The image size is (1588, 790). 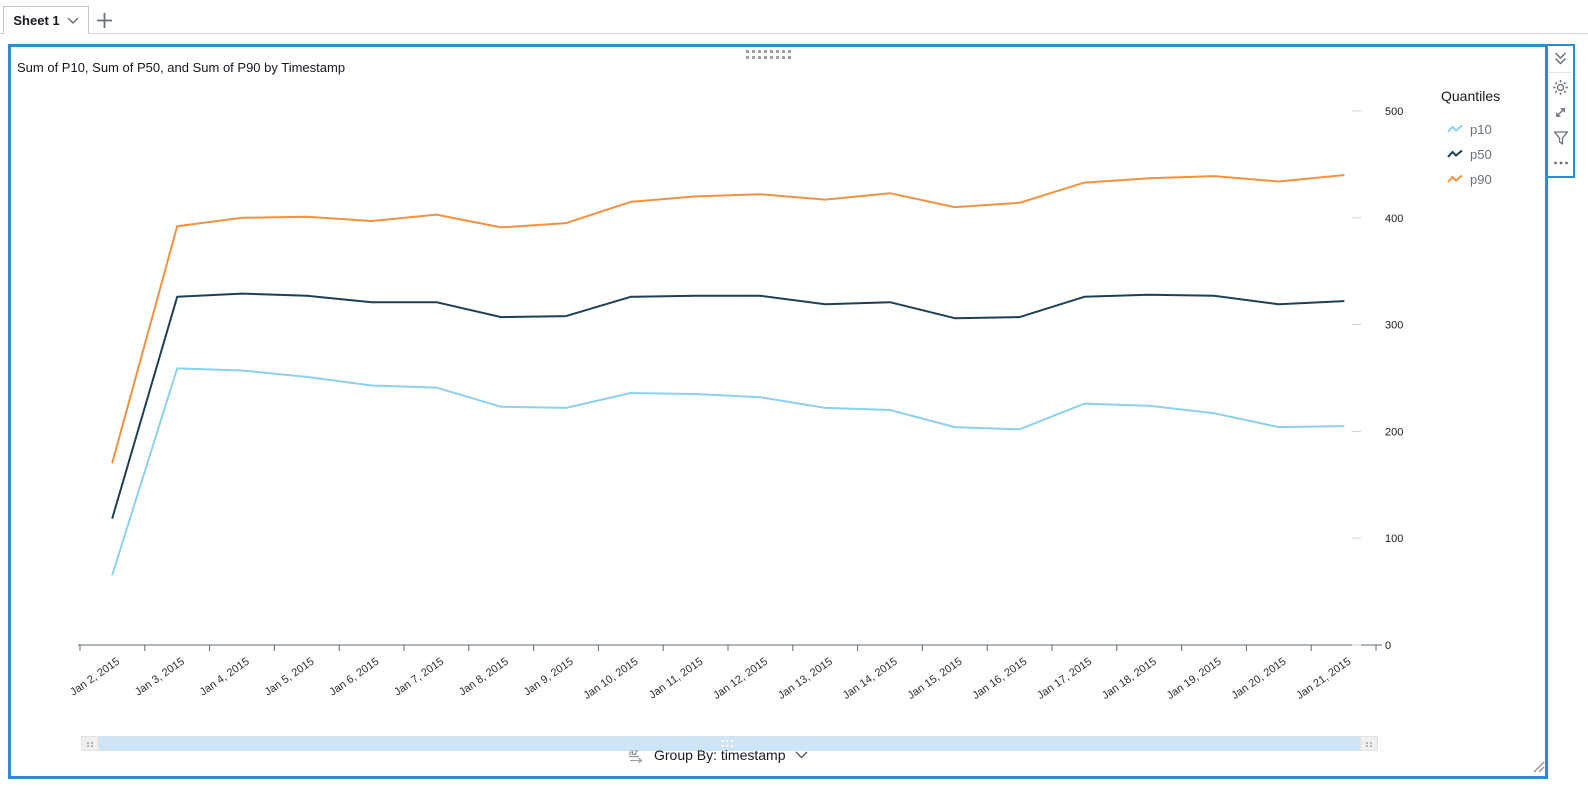 What do you see at coordinates (794, 33) in the screenshot?
I see `tab-bar-divider` at bounding box center [794, 33].